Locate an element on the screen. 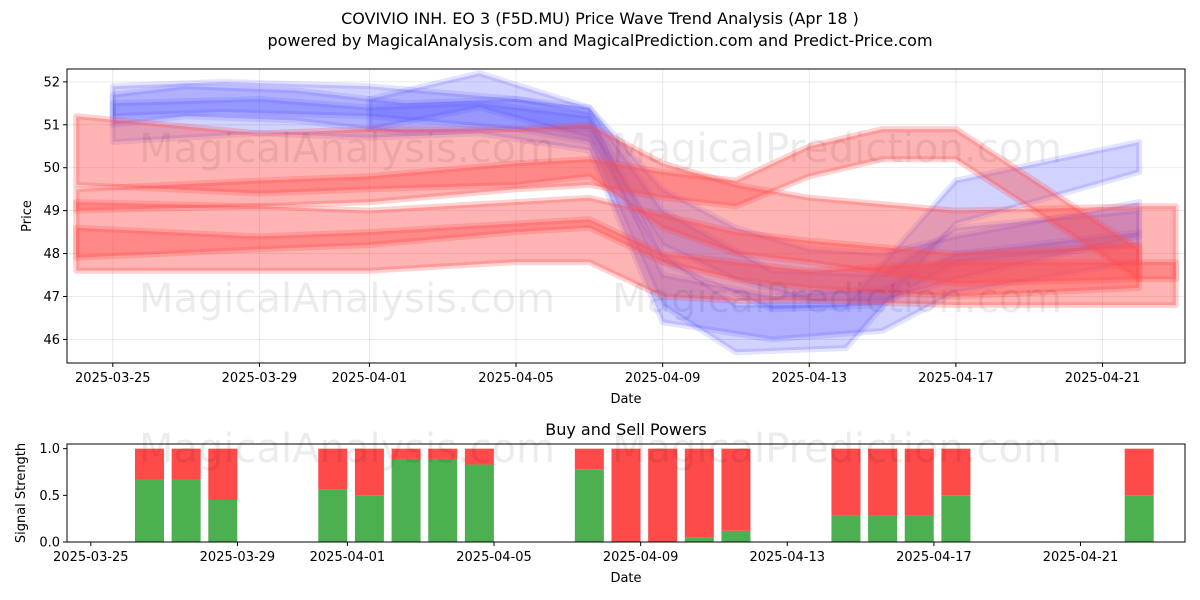  price-y-tick-label: 48 is located at coordinates (51, 254).